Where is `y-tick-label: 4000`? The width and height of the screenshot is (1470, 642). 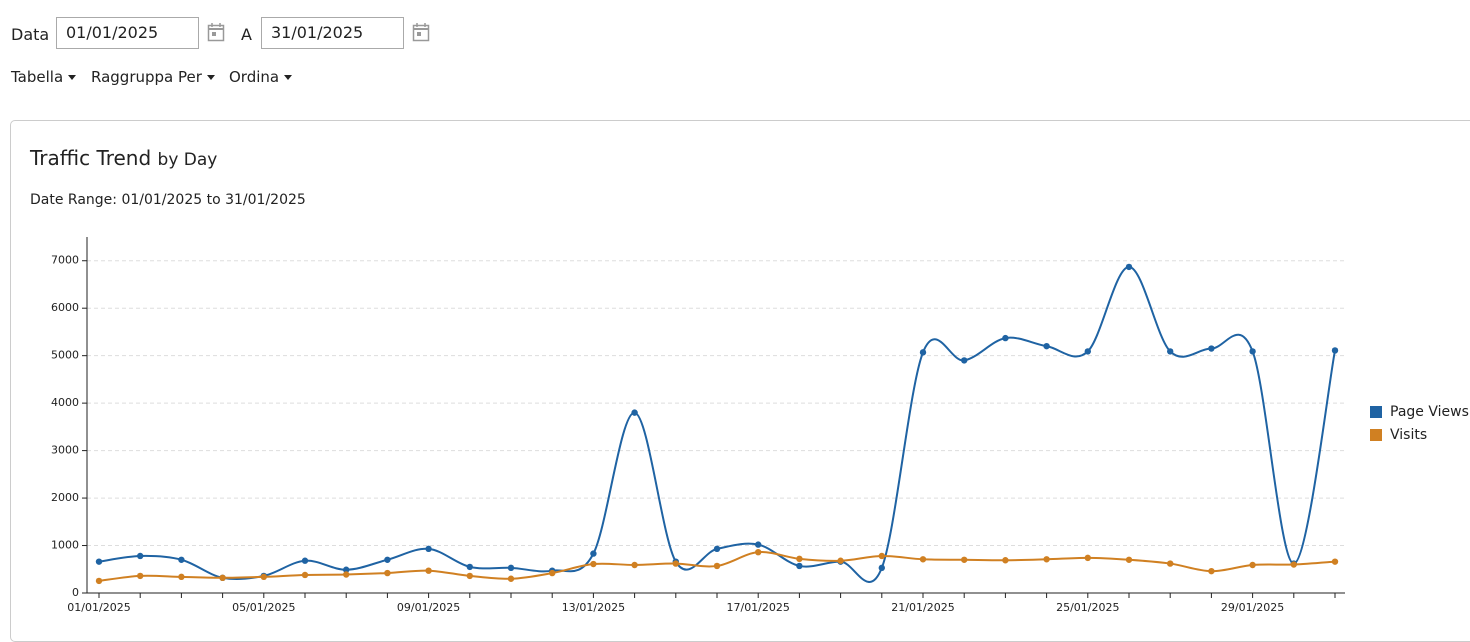 y-tick-label: 4000 is located at coordinates (65, 402).